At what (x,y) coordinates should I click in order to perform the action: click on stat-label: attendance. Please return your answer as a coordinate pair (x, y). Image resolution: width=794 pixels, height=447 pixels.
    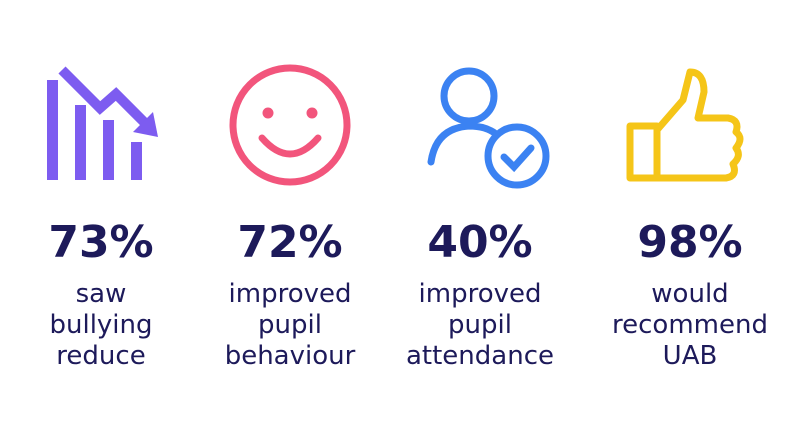
    Looking at the image, I should click on (480, 356).